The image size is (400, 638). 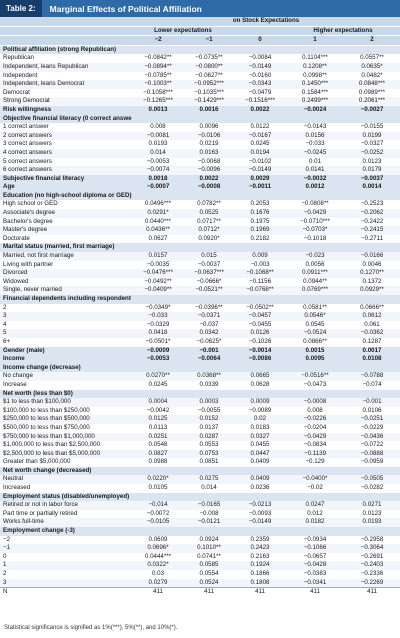 I want to click on cell: −0.0204, so click(x=315, y=427).